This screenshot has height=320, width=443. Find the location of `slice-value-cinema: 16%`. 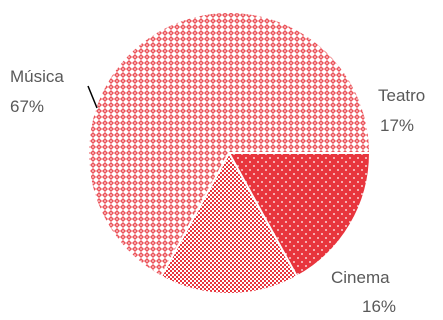

slice-value-cinema: 16% is located at coordinates (379, 306).